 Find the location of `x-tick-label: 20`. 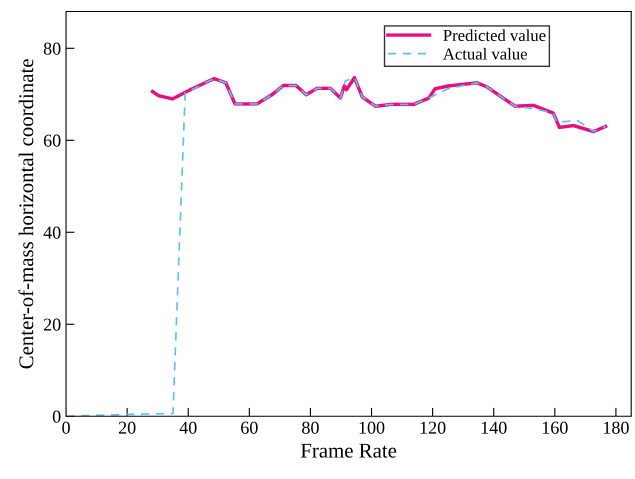

x-tick-label: 20 is located at coordinates (127, 428).